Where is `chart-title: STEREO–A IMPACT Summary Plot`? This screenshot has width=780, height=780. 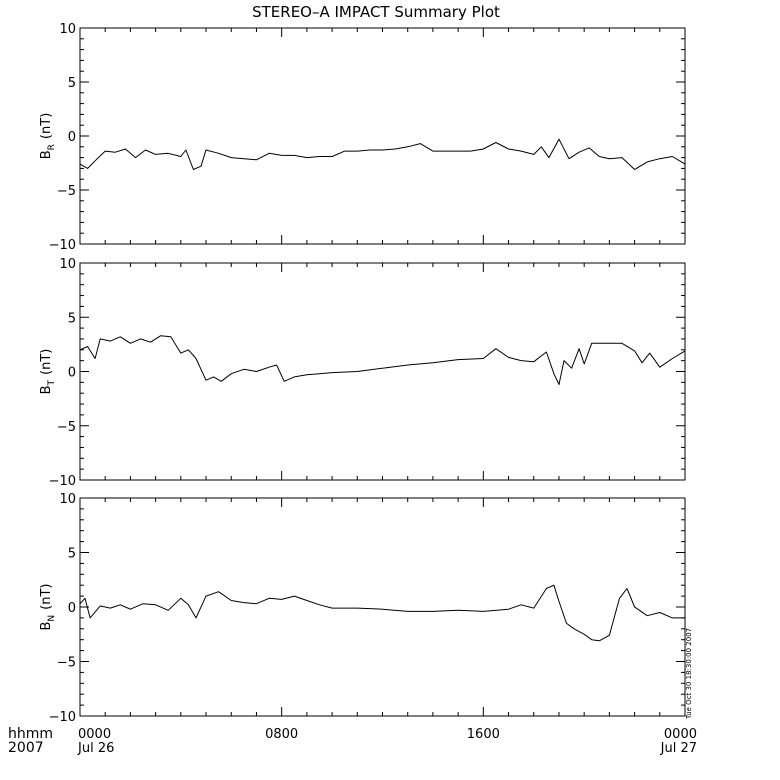
chart-title: STEREO–A IMPACT Summary Plot is located at coordinates (376, 12).